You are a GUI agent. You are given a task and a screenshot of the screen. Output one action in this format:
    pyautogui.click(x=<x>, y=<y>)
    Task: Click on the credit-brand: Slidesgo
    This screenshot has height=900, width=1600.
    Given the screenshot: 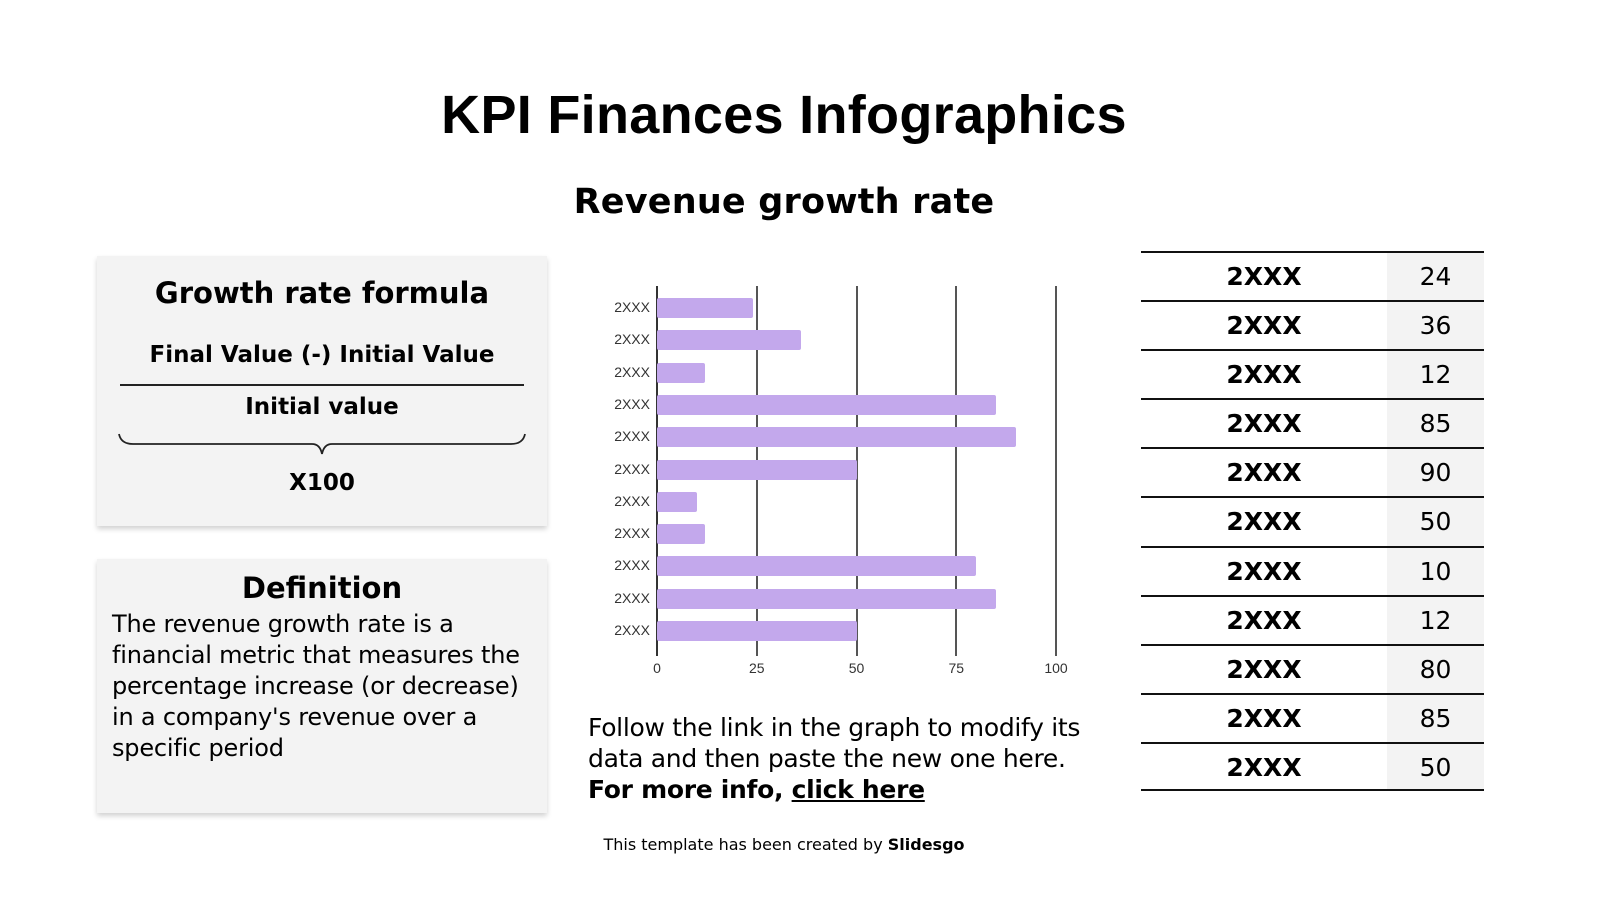 What is the action you would take?
    pyautogui.click(x=926, y=844)
    